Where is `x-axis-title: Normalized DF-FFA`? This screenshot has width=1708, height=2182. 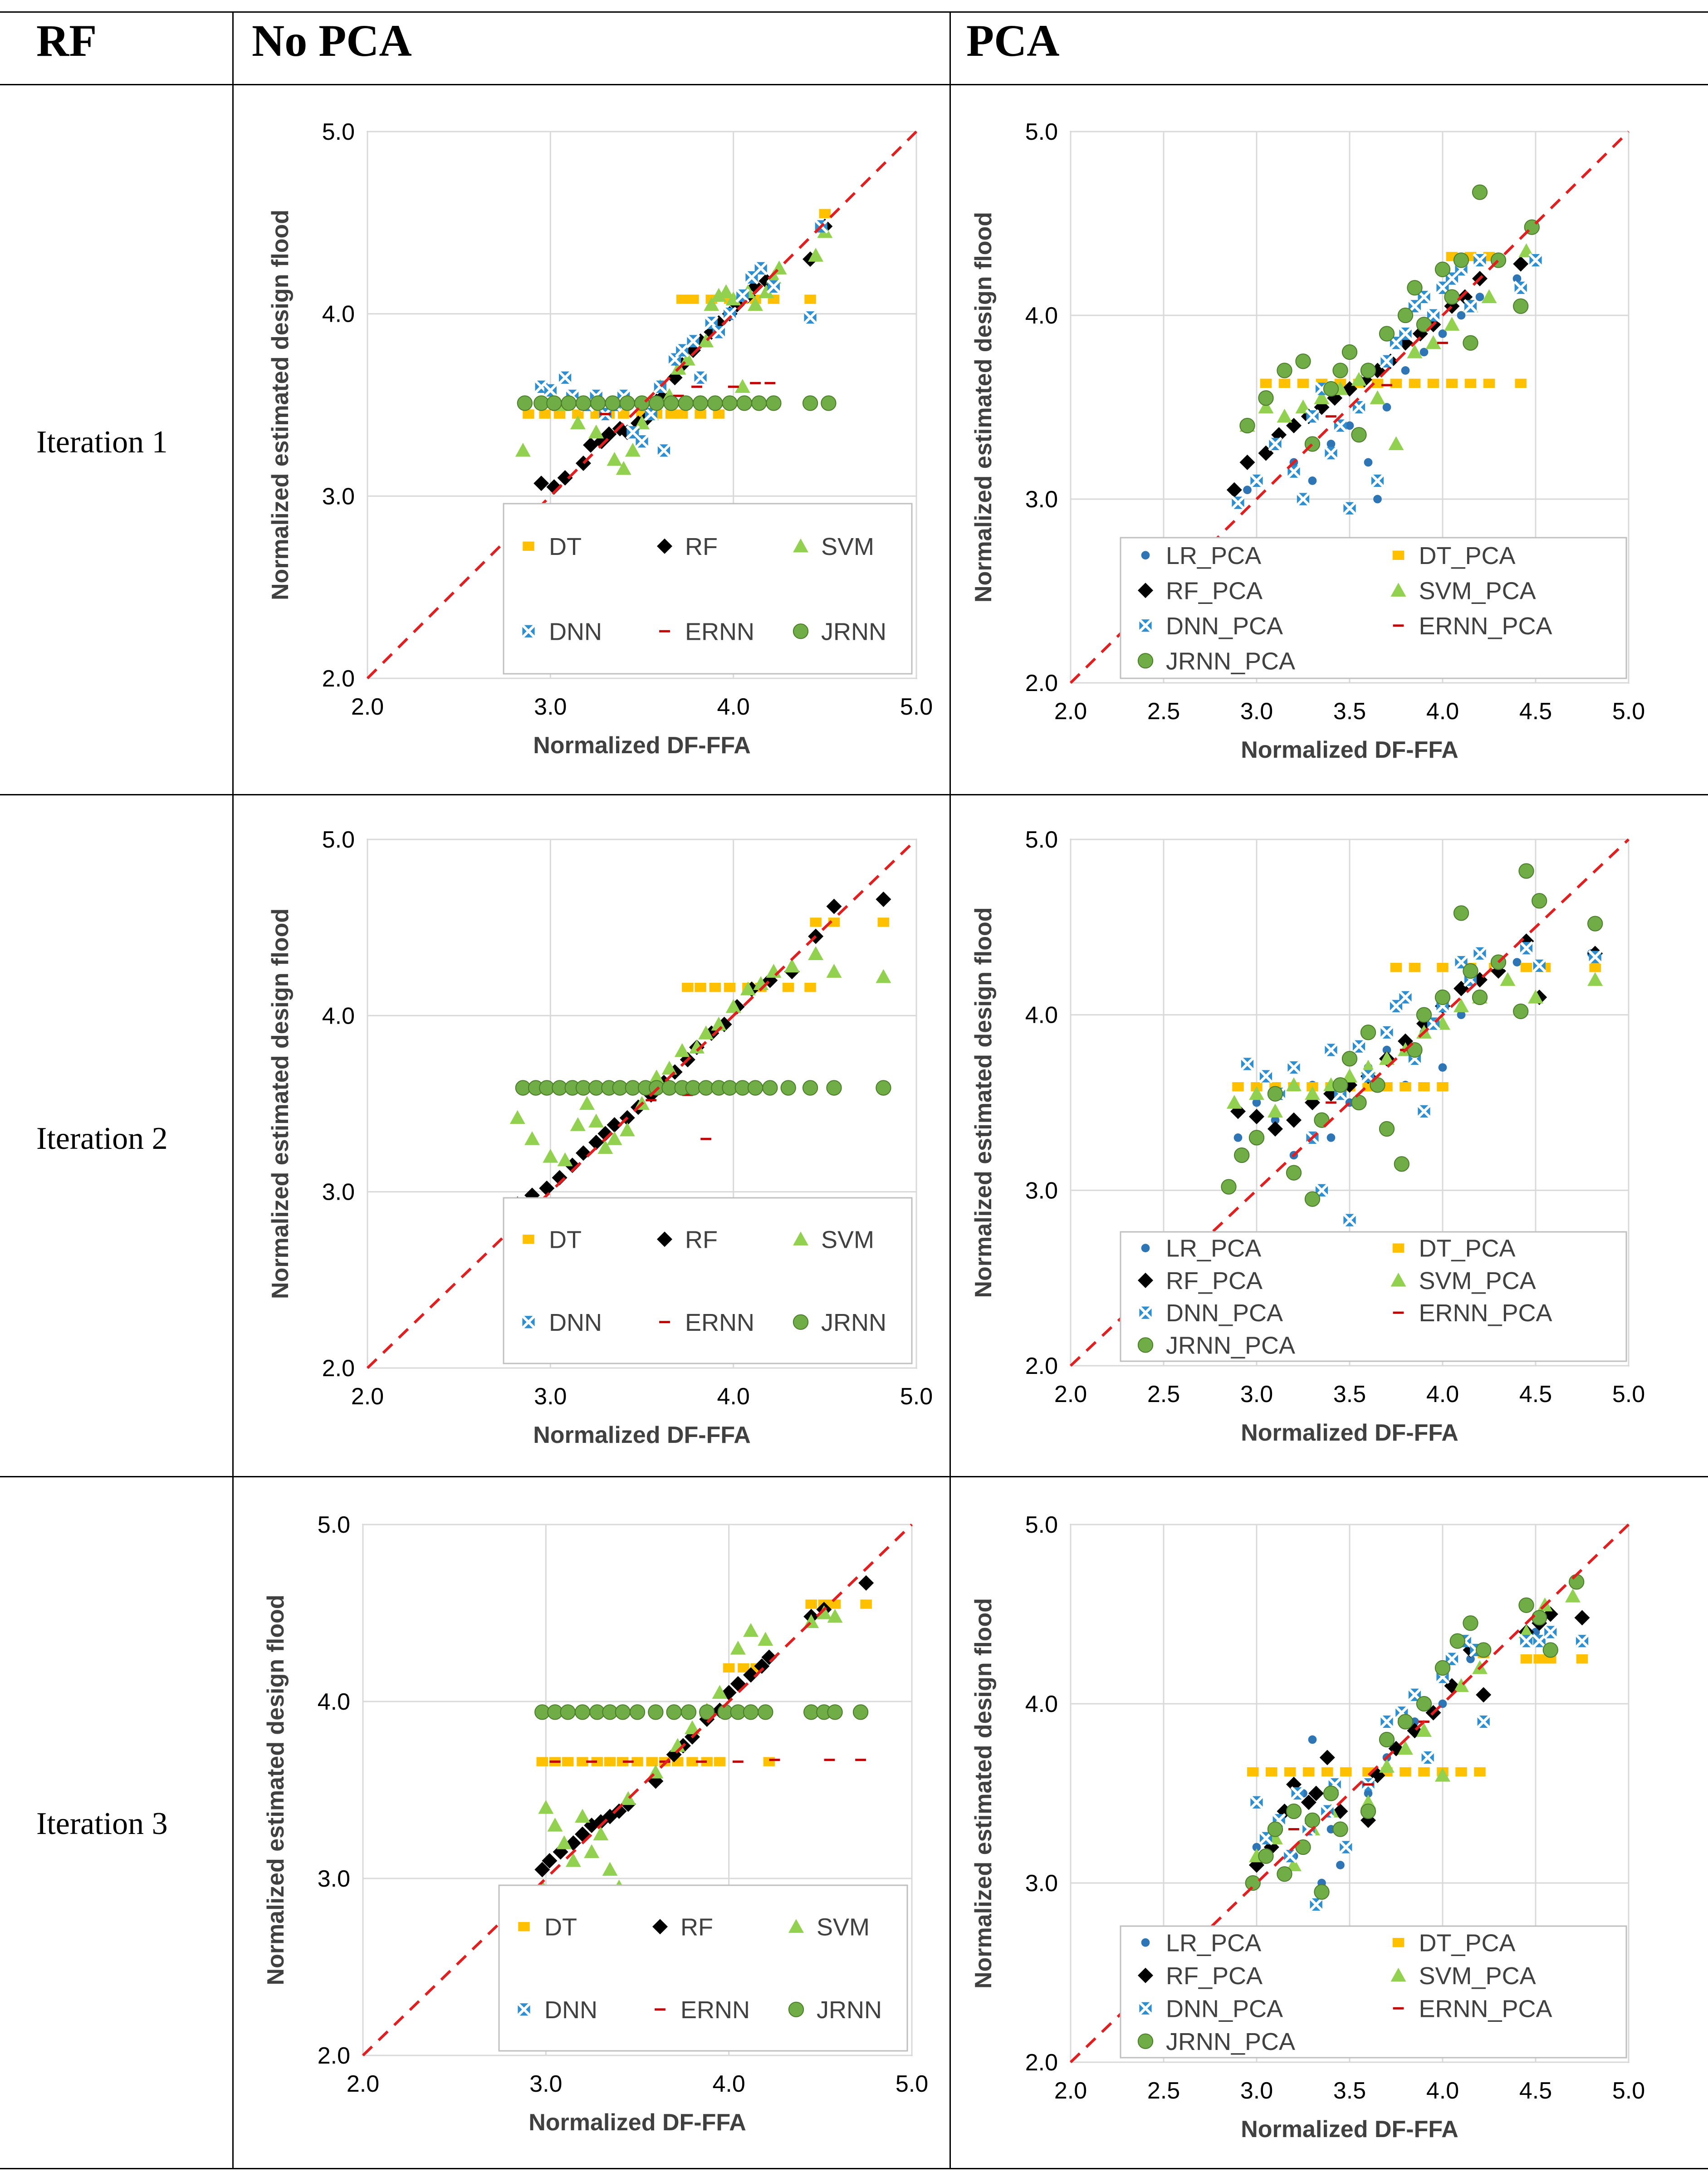
x-axis-title: Normalized DF-FFA is located at coordinates (1349, 1433).